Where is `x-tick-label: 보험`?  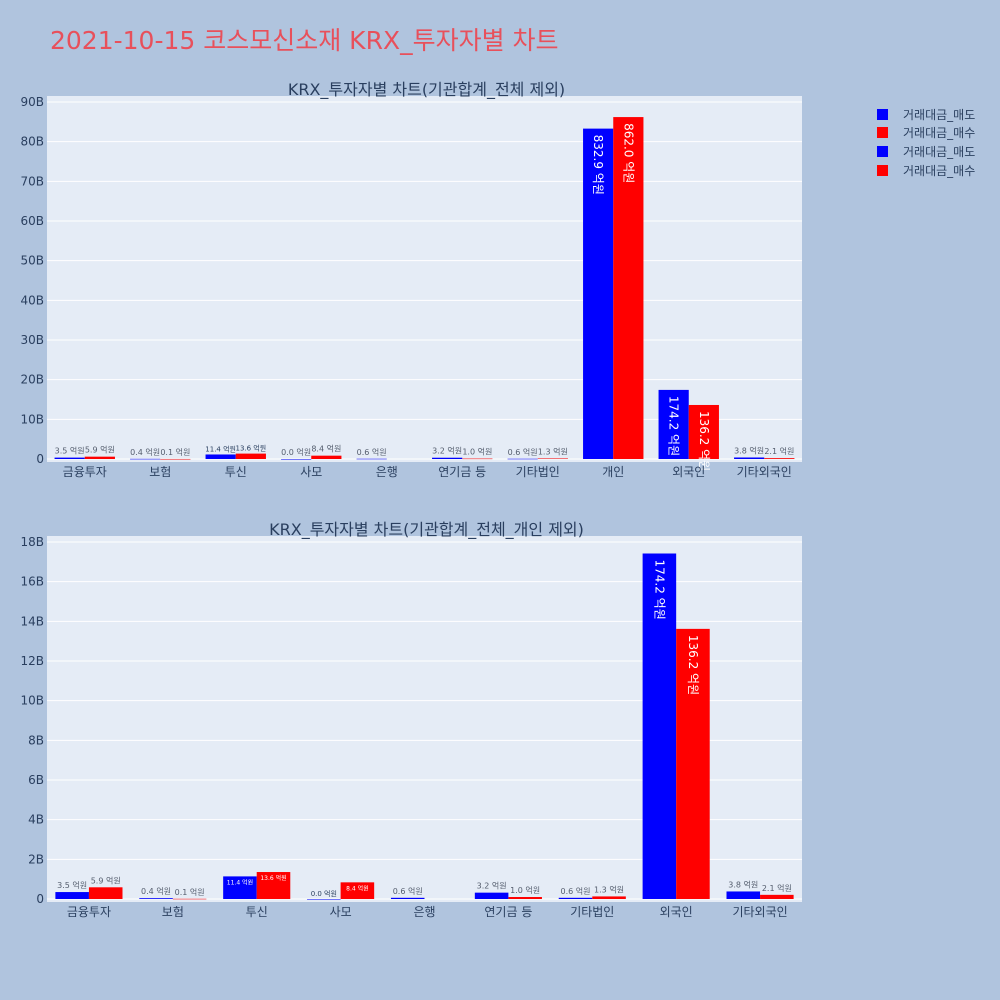 x-tick-label: 보험 is located at coordinates (160, 472).